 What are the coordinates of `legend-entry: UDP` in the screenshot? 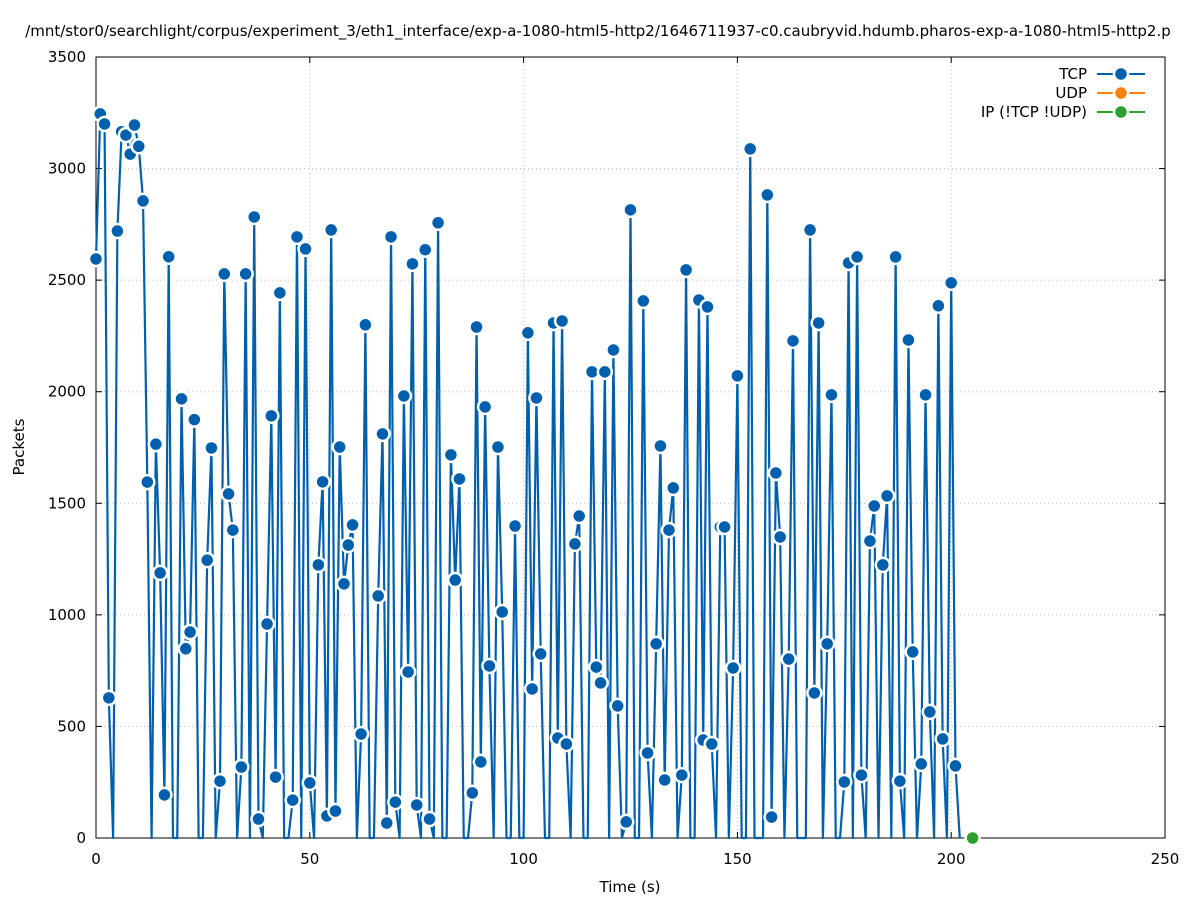 It's located at (1100, 93).